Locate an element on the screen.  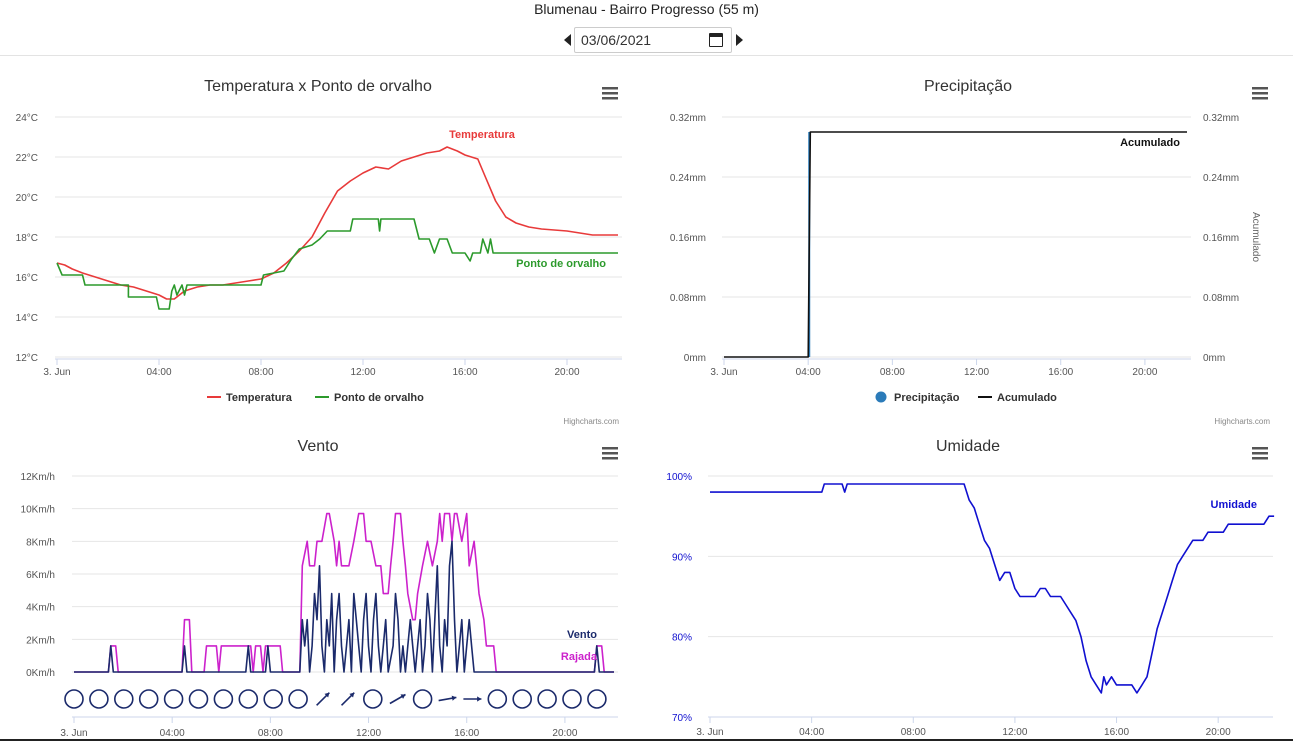
chart-title: Precipitação is located at coordinates (968, 86).